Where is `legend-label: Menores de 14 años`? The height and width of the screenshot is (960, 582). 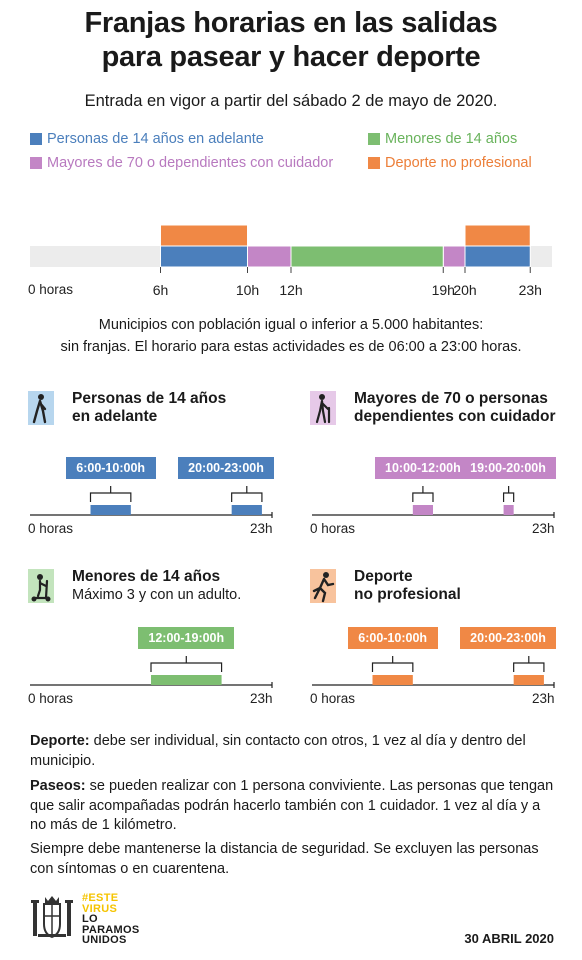 legend-label: Menores de 14 años is located at coordinates (451, 139).